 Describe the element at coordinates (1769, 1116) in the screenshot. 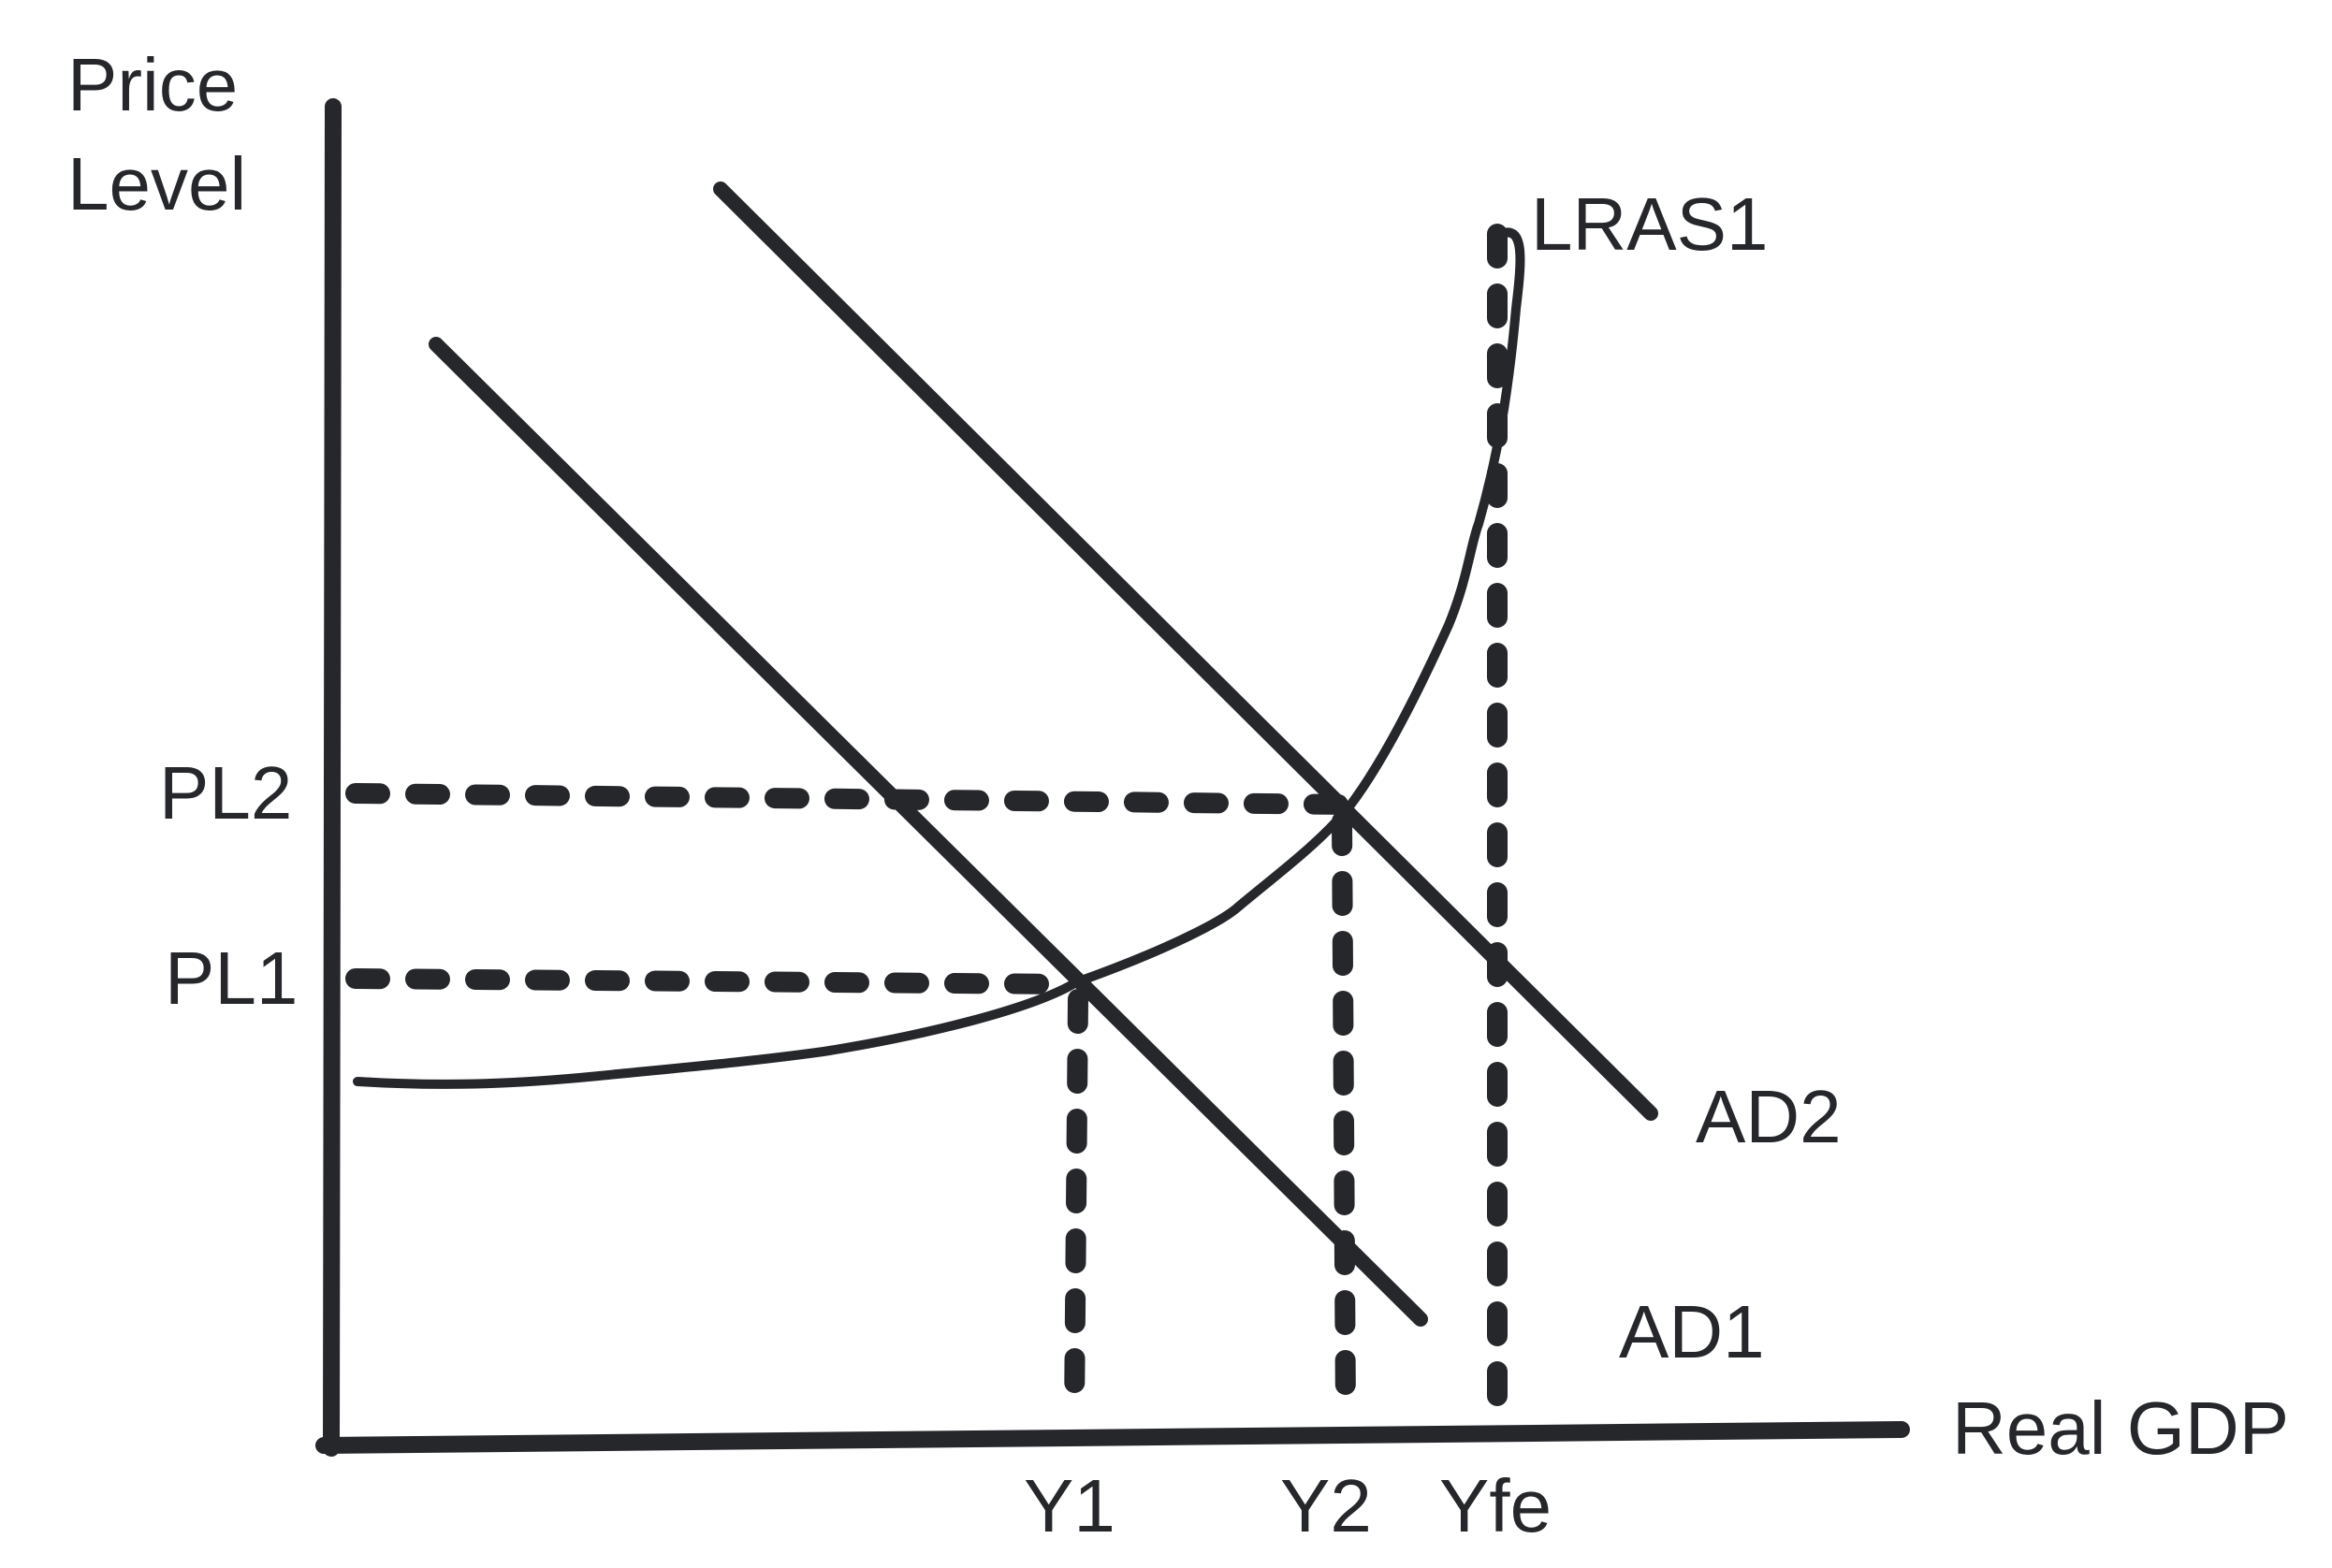

I see `ad2-label: AD2` at that location.